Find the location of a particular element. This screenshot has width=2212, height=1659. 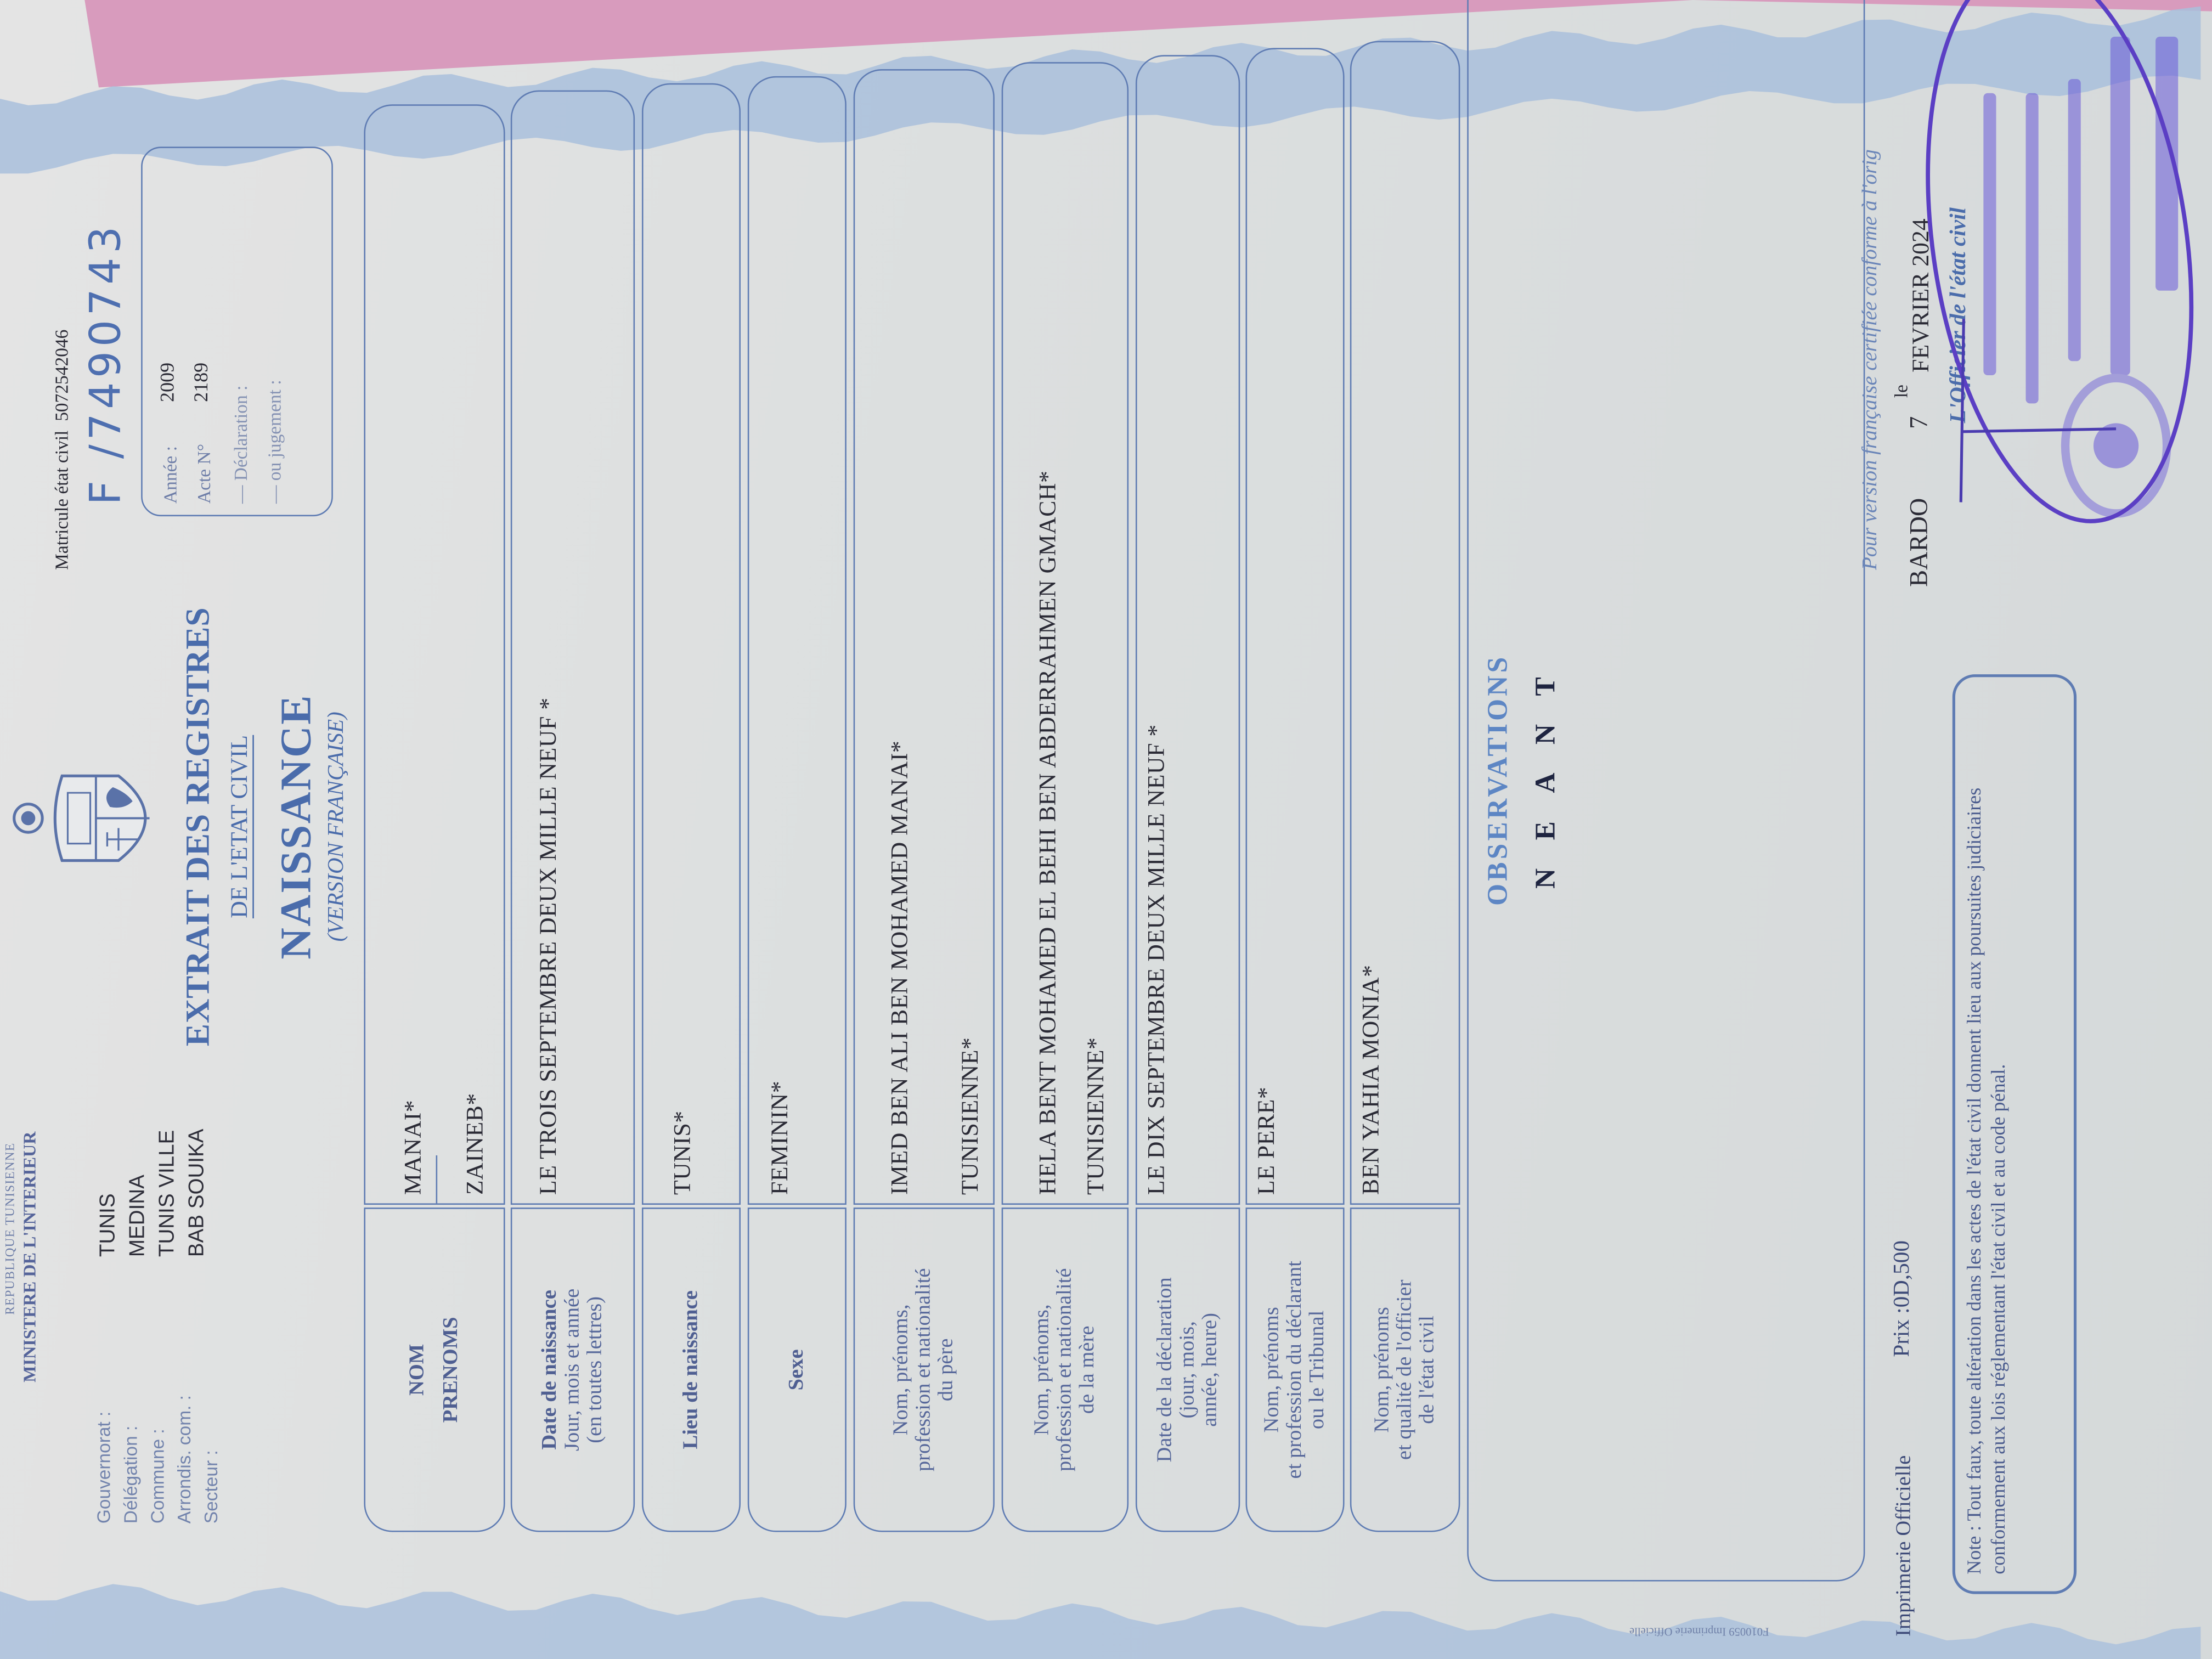

admin-values: TUNIS MEDINA TUNIS VILLE BAB SOUIKA is located at coordinates (152, 1193).